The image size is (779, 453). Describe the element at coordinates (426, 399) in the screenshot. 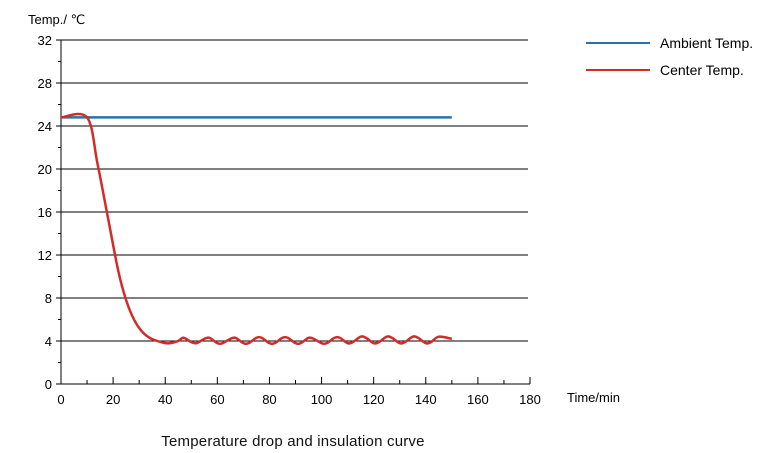

I see `x-tick-label: 140` at that location.